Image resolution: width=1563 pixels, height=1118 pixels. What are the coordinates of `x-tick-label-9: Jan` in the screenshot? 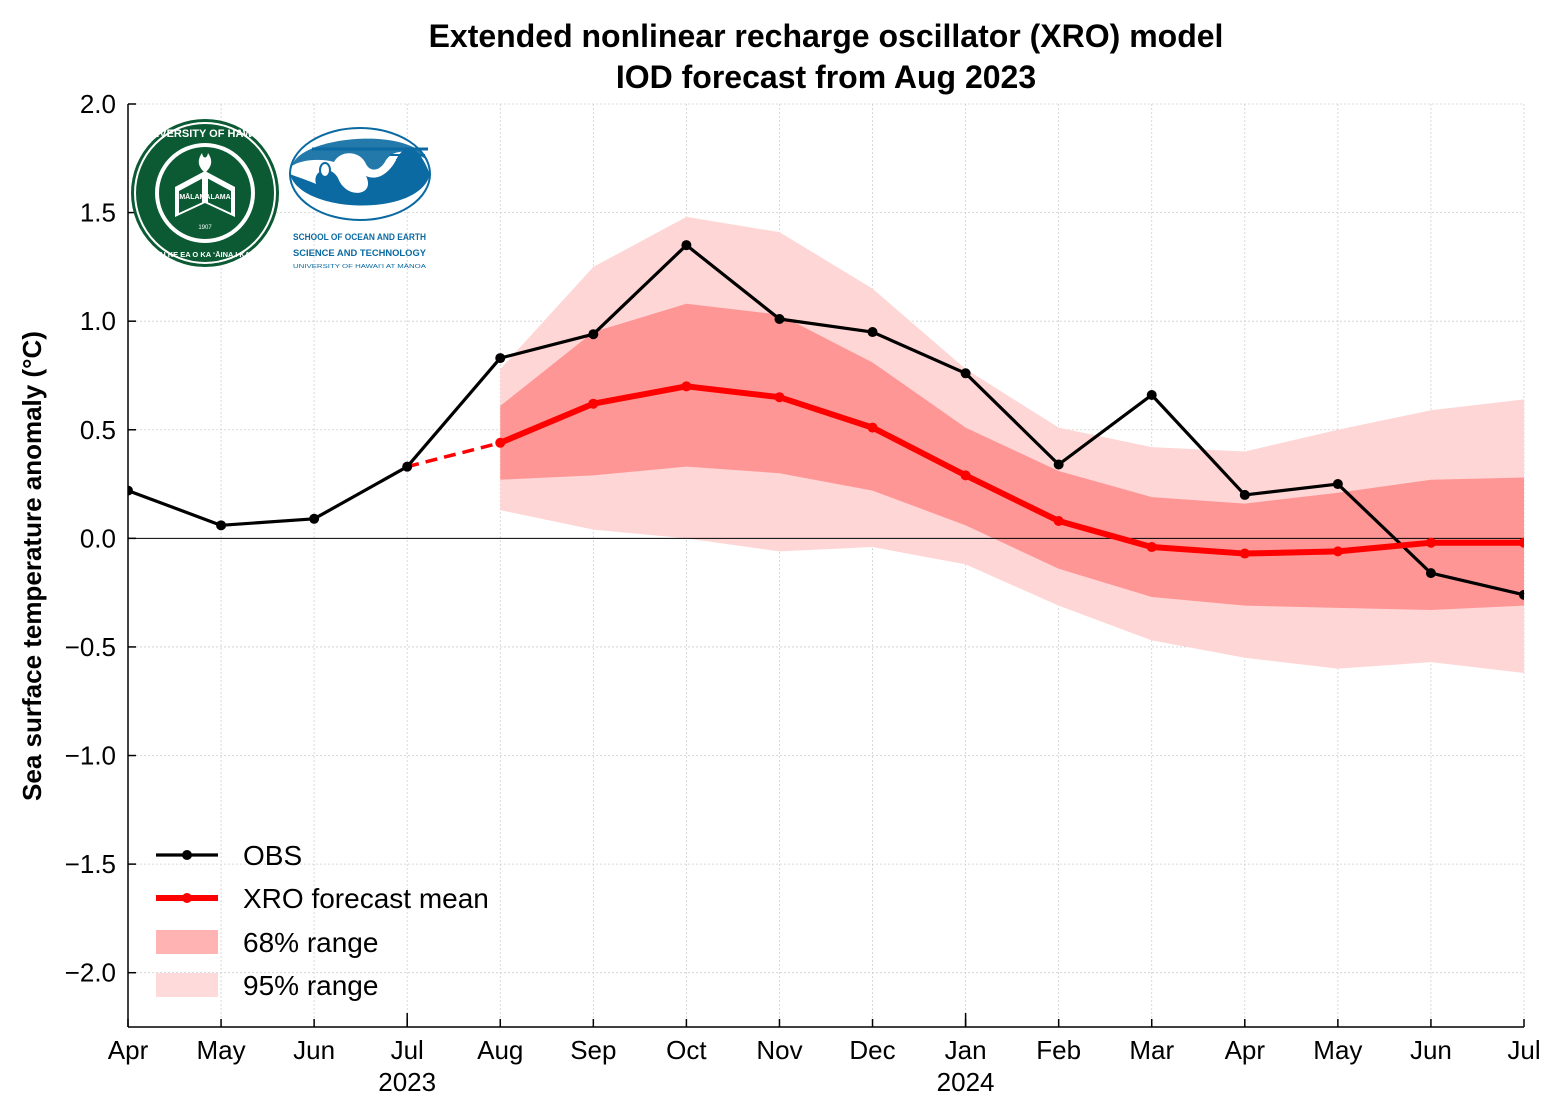 It's located at (966, 1050).